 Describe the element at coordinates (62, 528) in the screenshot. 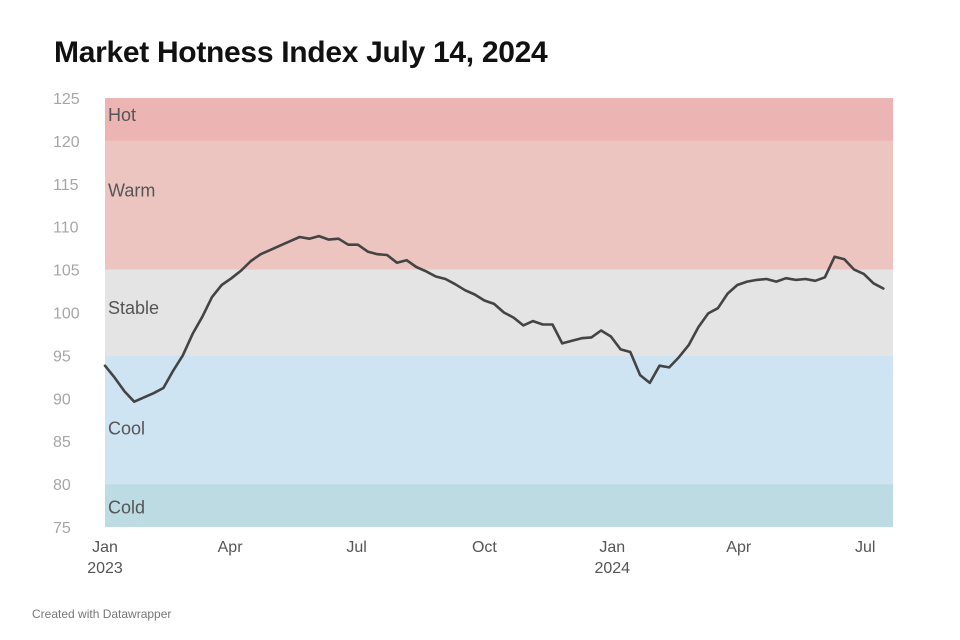

I see `y-tick-label: 75` at that location.